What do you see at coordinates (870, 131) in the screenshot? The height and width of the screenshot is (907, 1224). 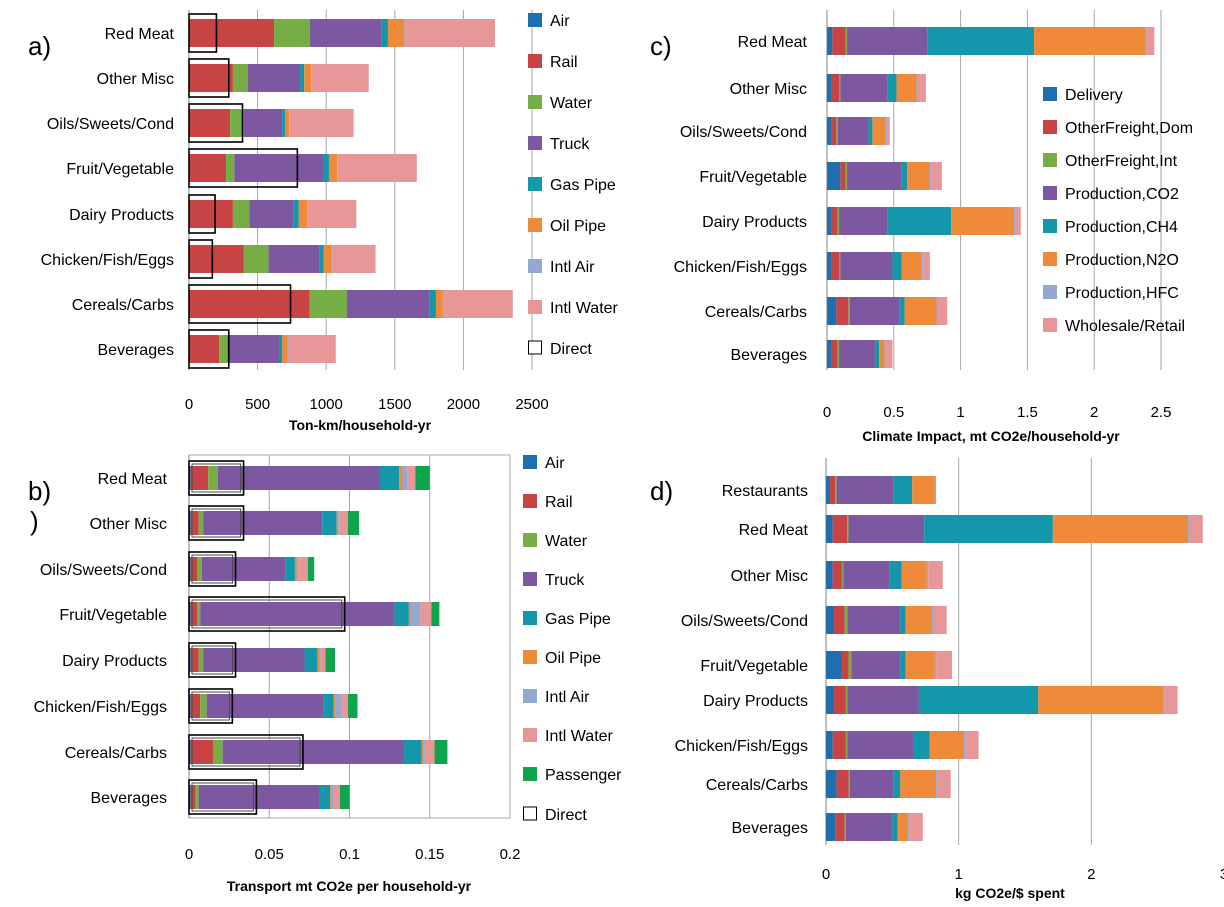 I see `bar-segment-production-ch4` at bounding box center [870, 131].